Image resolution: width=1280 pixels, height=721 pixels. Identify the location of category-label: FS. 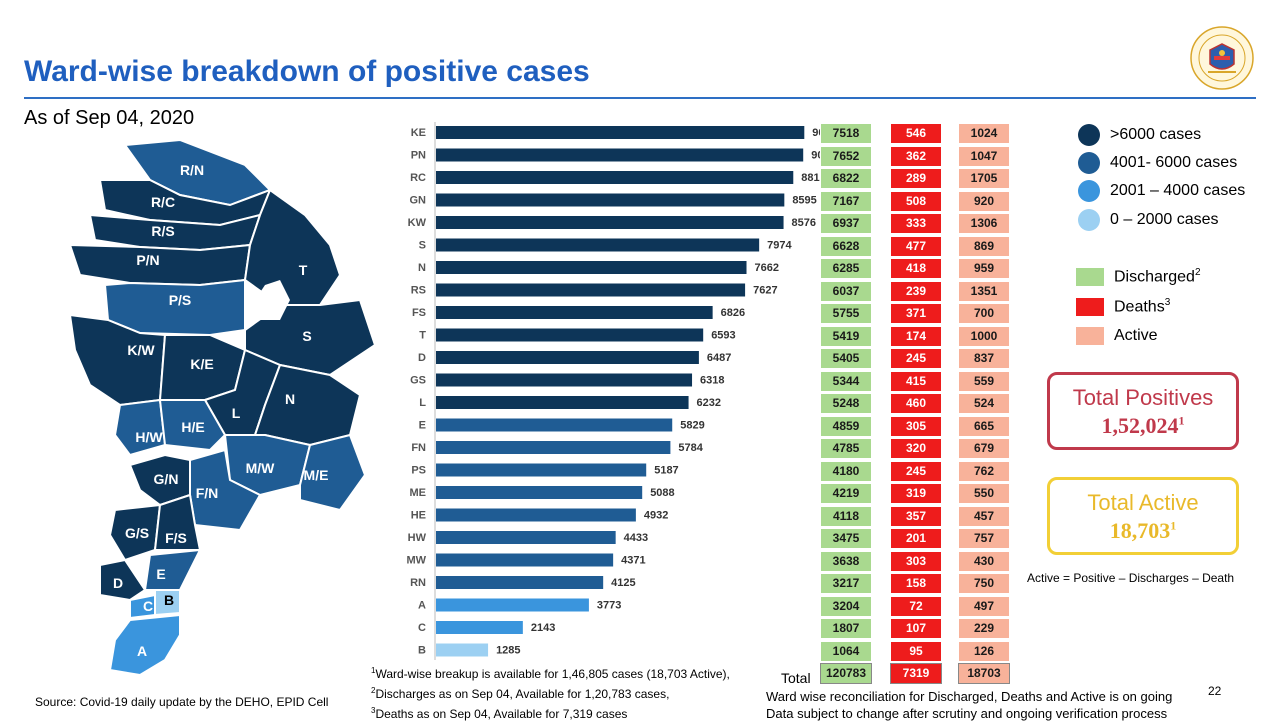
(419, 313).